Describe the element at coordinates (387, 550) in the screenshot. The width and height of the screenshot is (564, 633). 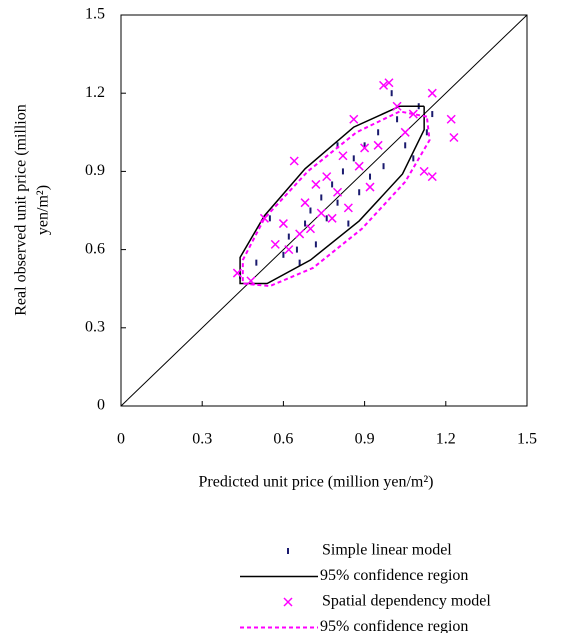
I see `legend-label: Simple linear model` at that location.